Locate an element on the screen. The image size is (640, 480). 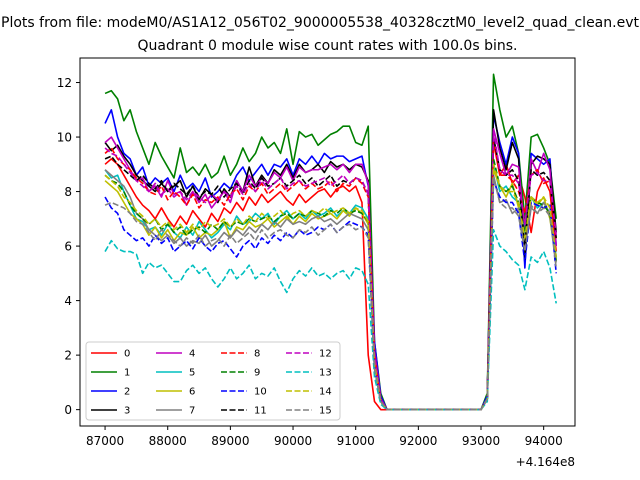
y-tick-label: 0 is located at coordinates (68, 410).